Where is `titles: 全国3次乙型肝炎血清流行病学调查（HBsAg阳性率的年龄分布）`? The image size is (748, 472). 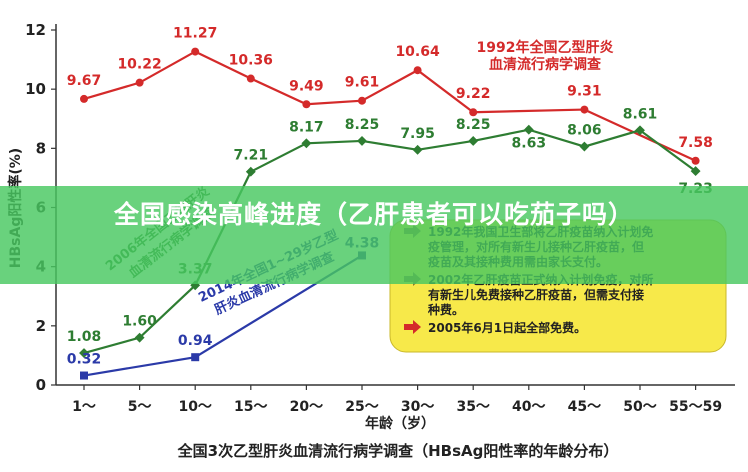
titles: 全国3次乙型肝炎血清流行病学调查（HBsAg阳性率的年龄分布） is located at coordinates (398, 451).